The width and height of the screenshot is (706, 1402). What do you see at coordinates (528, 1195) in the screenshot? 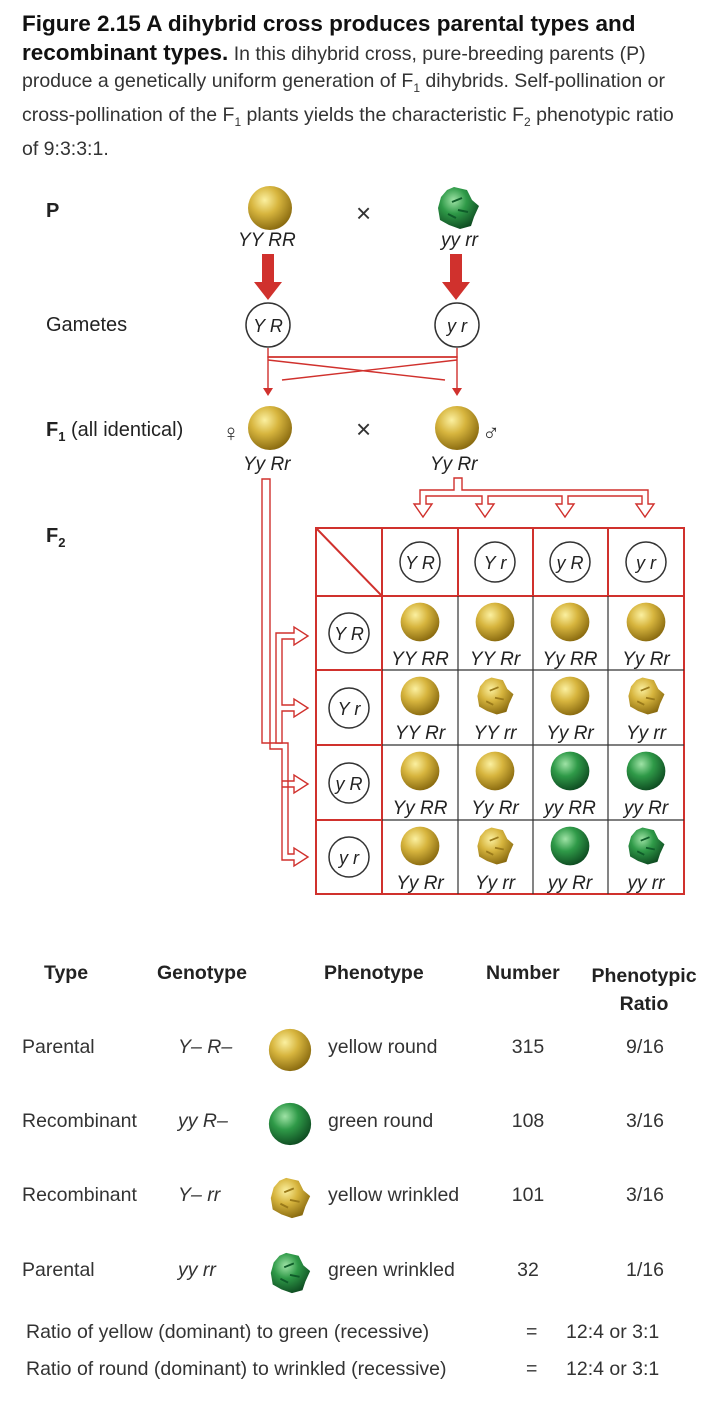
I see `result-number: 101` at bounding box center [528, 1195].